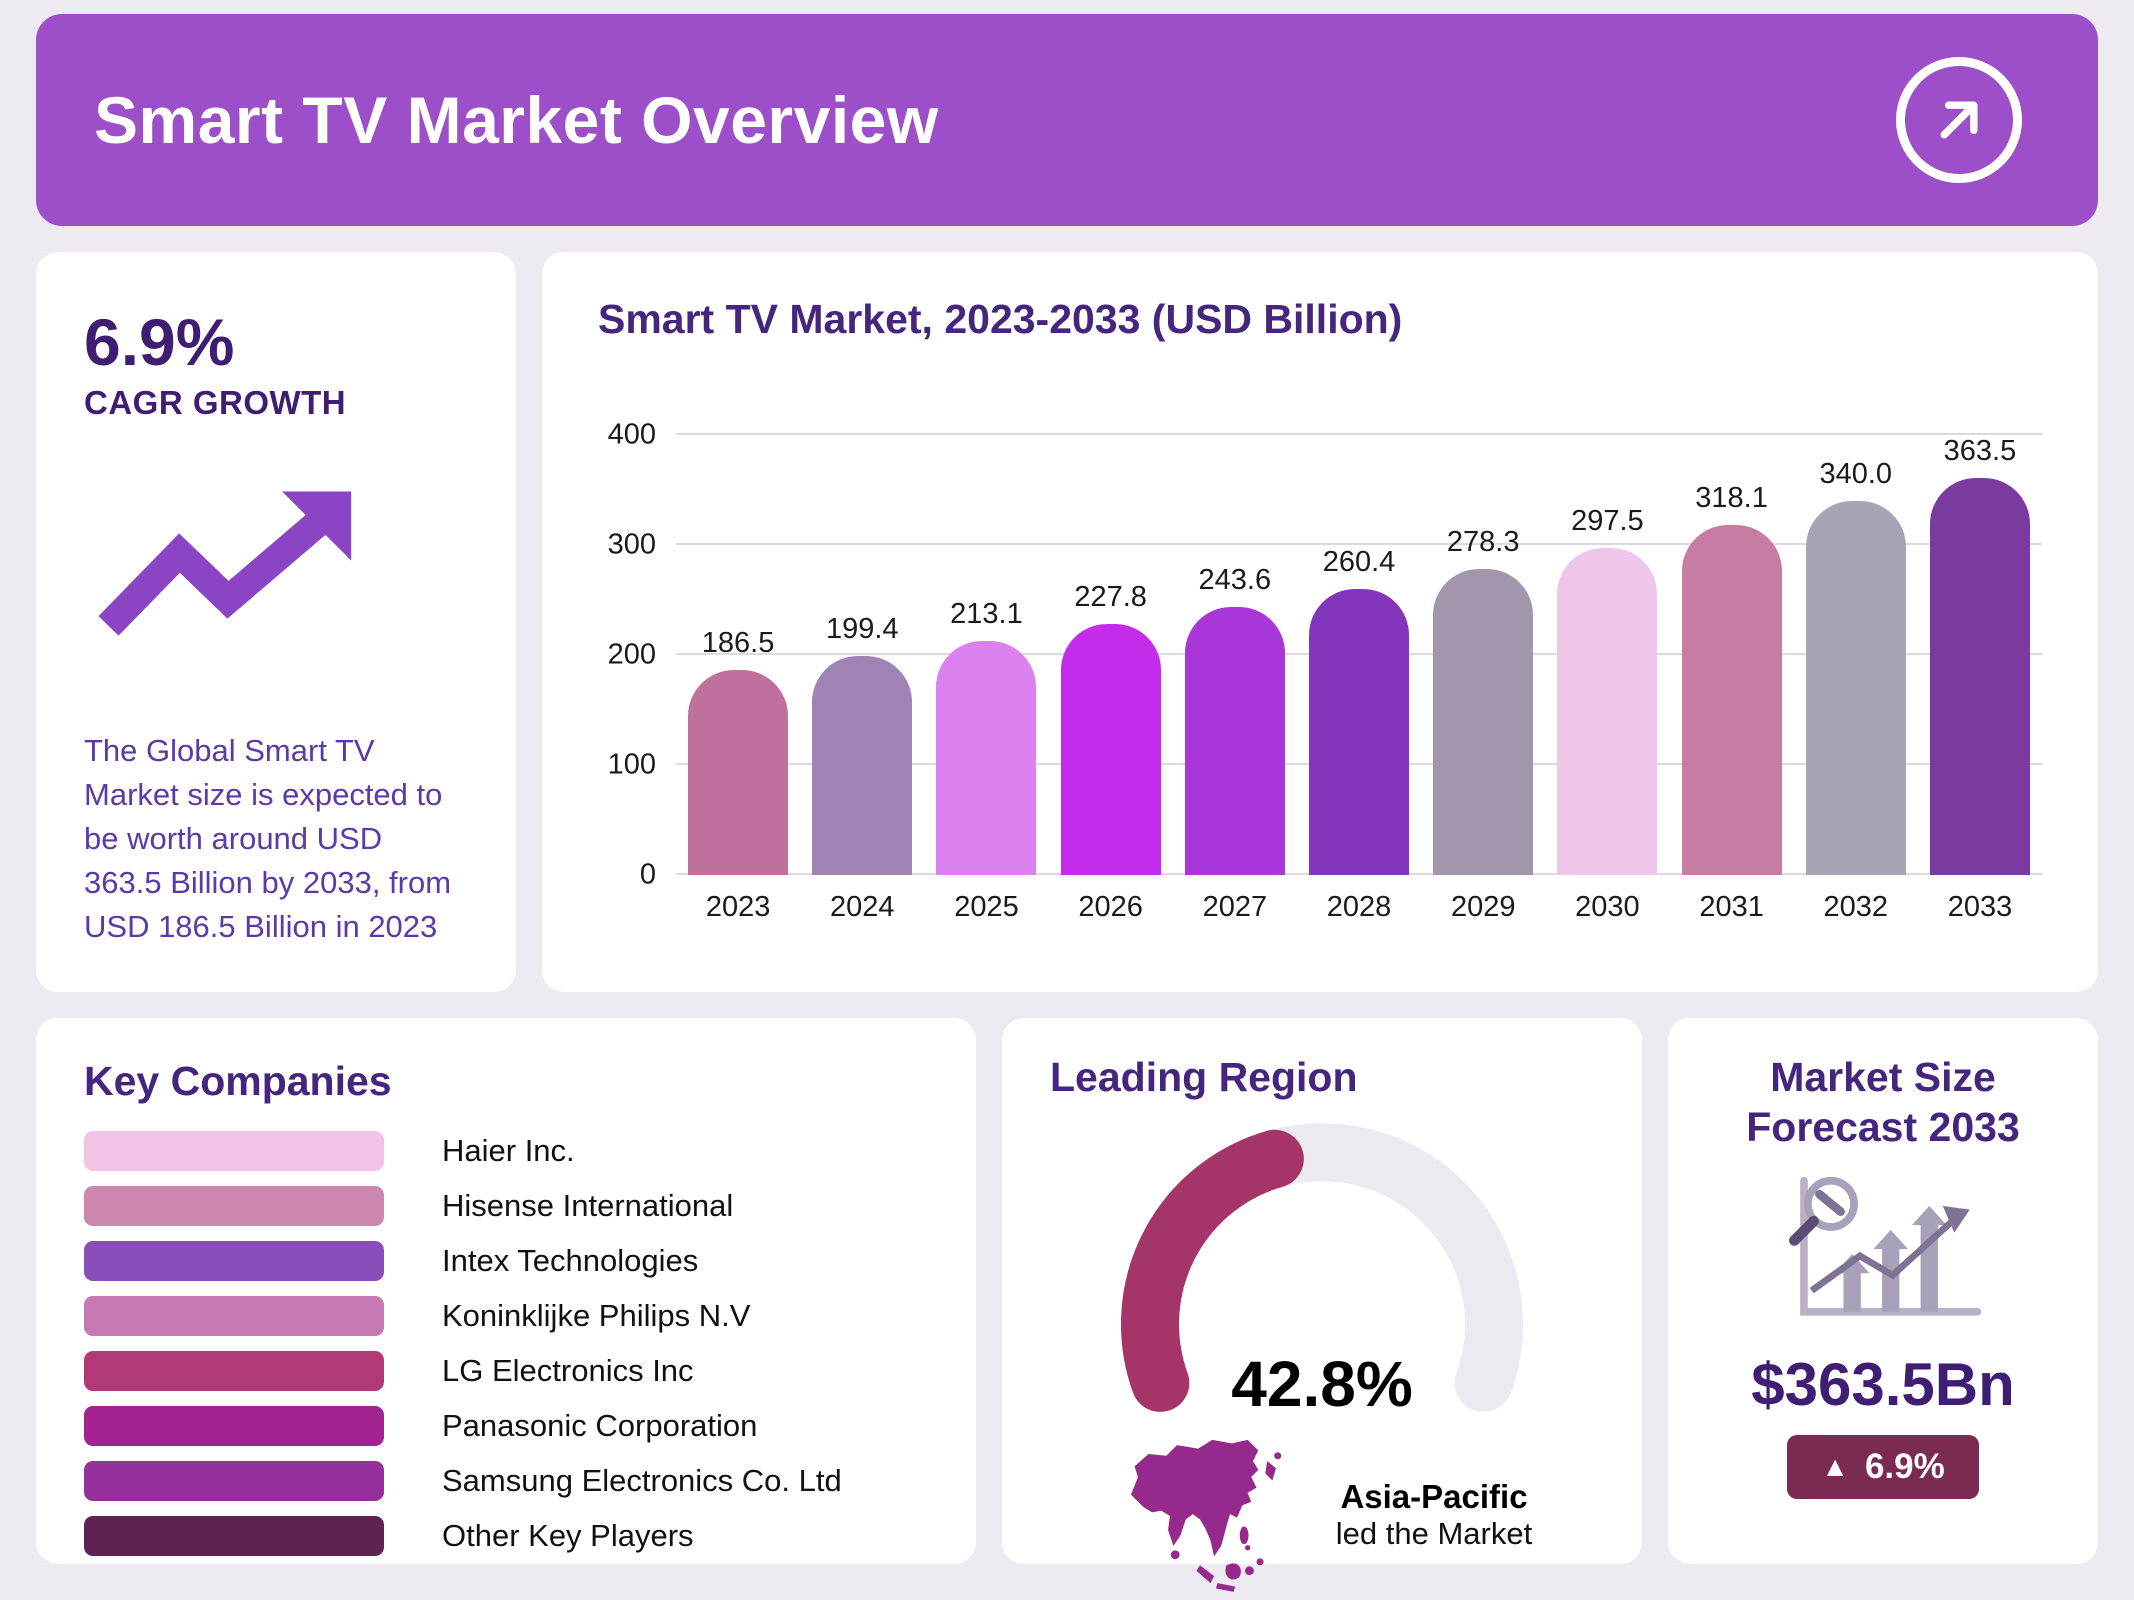 The image size is (2134, 1600). What do you see at coordinates (596, 1315) in the screenshot?
I see `company-label: Koninklijke Philips N.V` at bounding box center [596, 1315].